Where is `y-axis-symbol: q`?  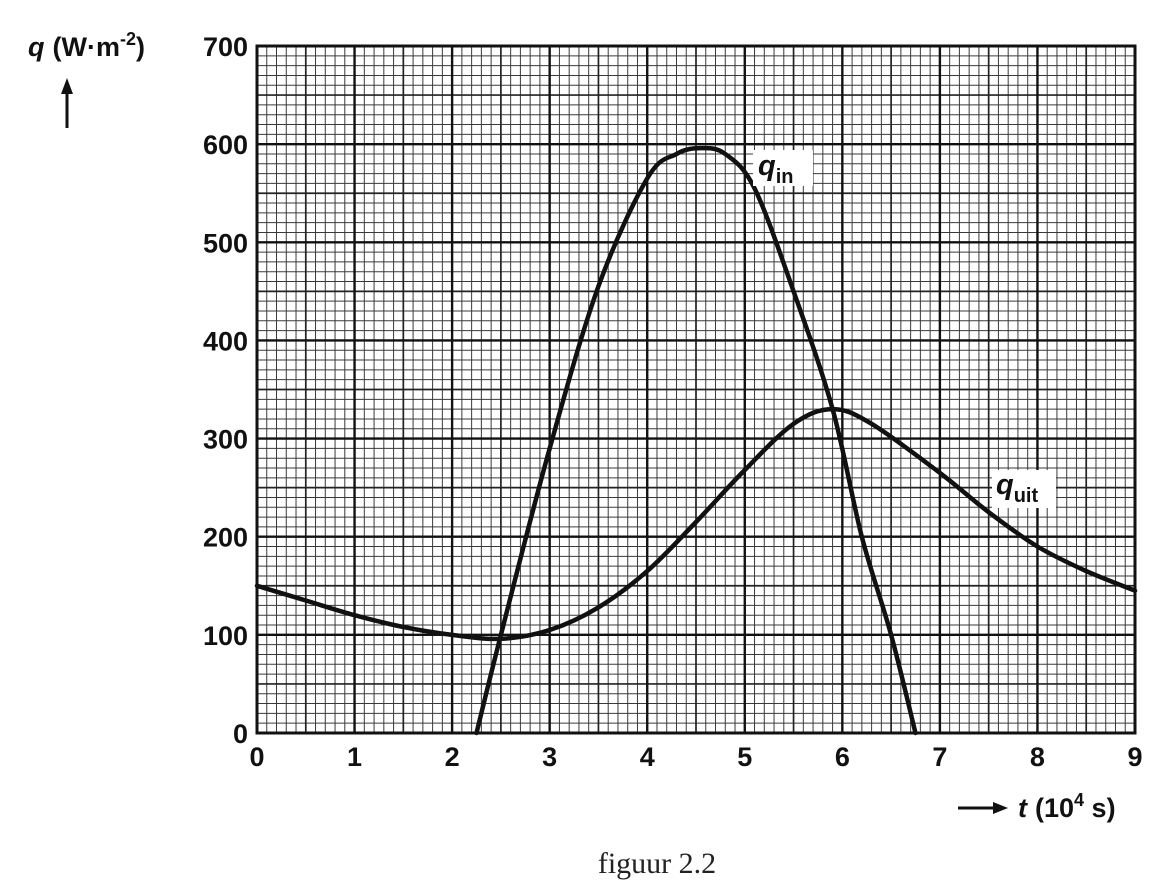
y-axis-symbol: q is located at coordinates (36, 47).